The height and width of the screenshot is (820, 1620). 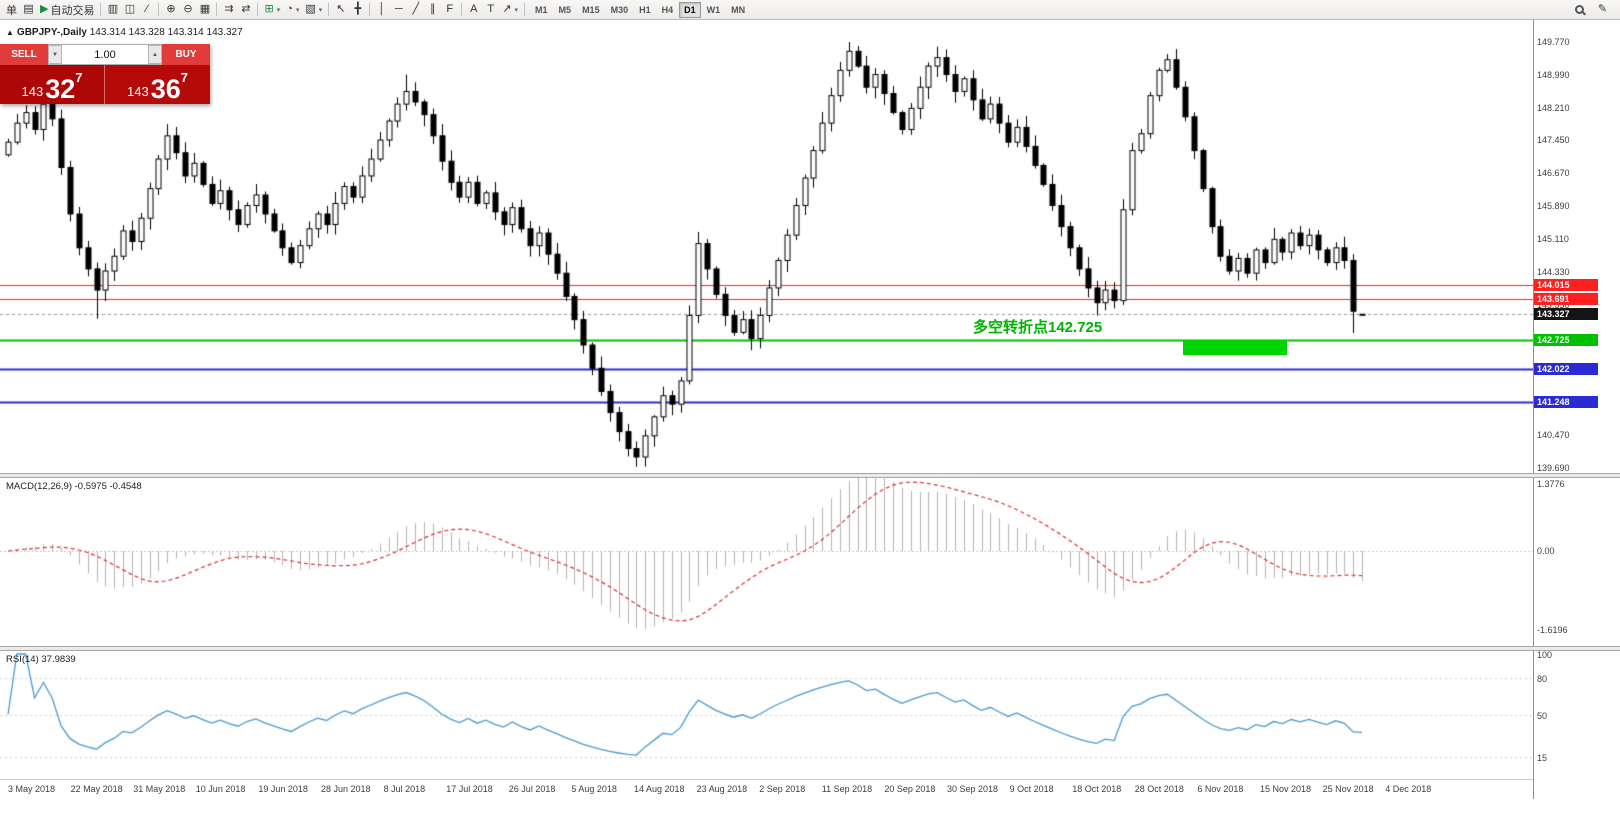 I want to click on zoom-in-icon: ⊕, so click(x=171, y=9).